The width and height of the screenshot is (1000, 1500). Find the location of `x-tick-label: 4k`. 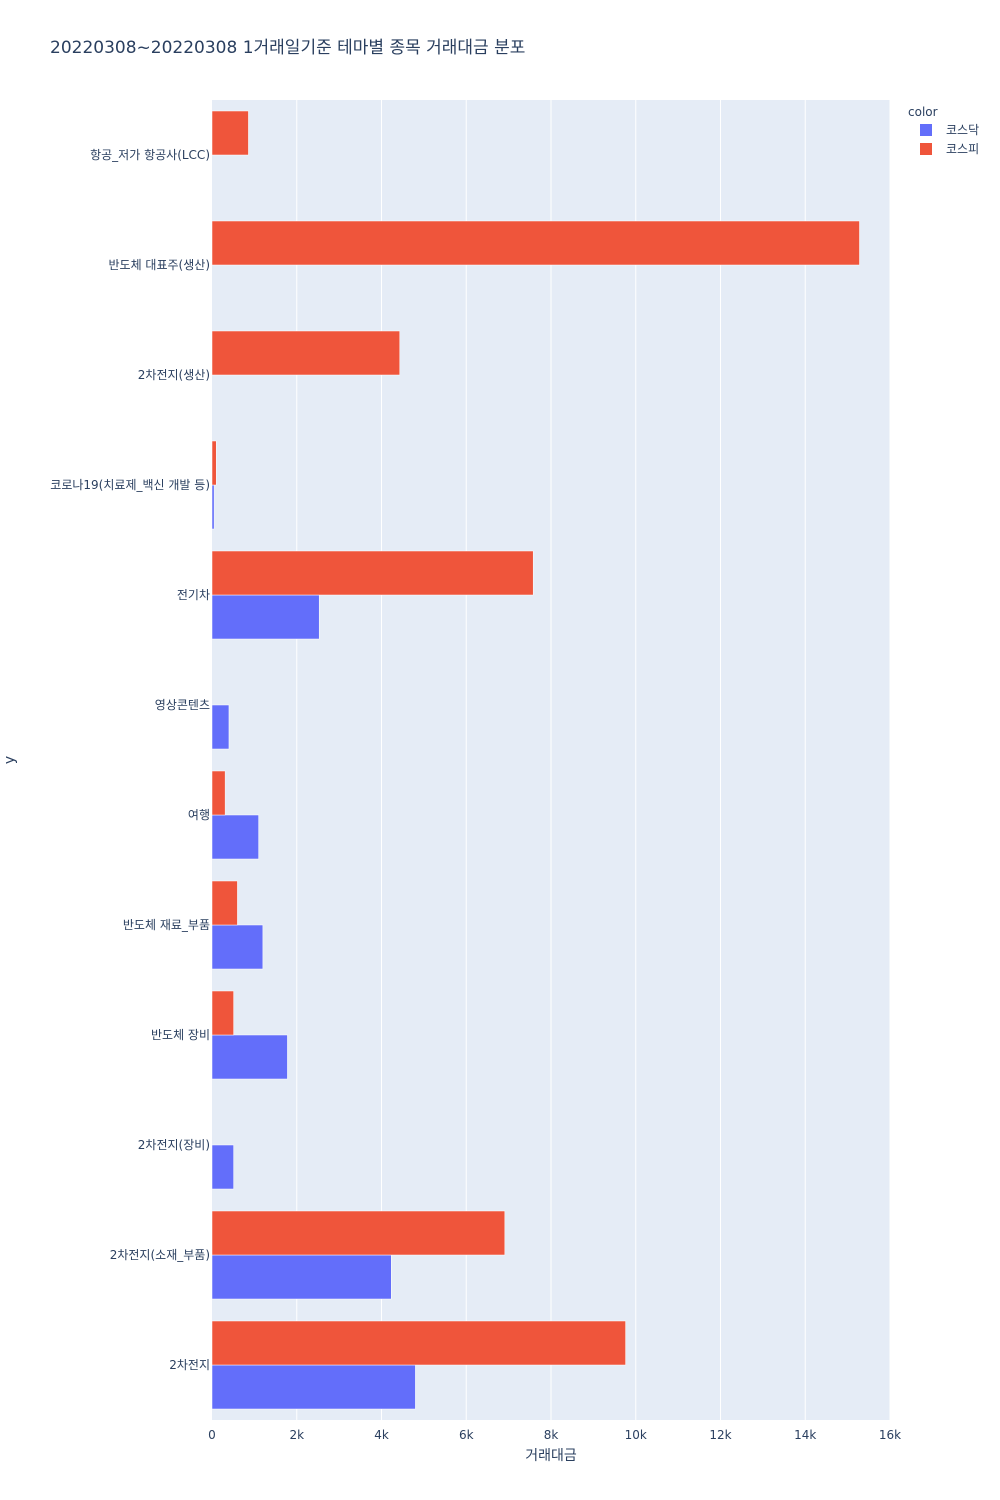

x-tick-label: 4k is located at coordinates (381, 1435).